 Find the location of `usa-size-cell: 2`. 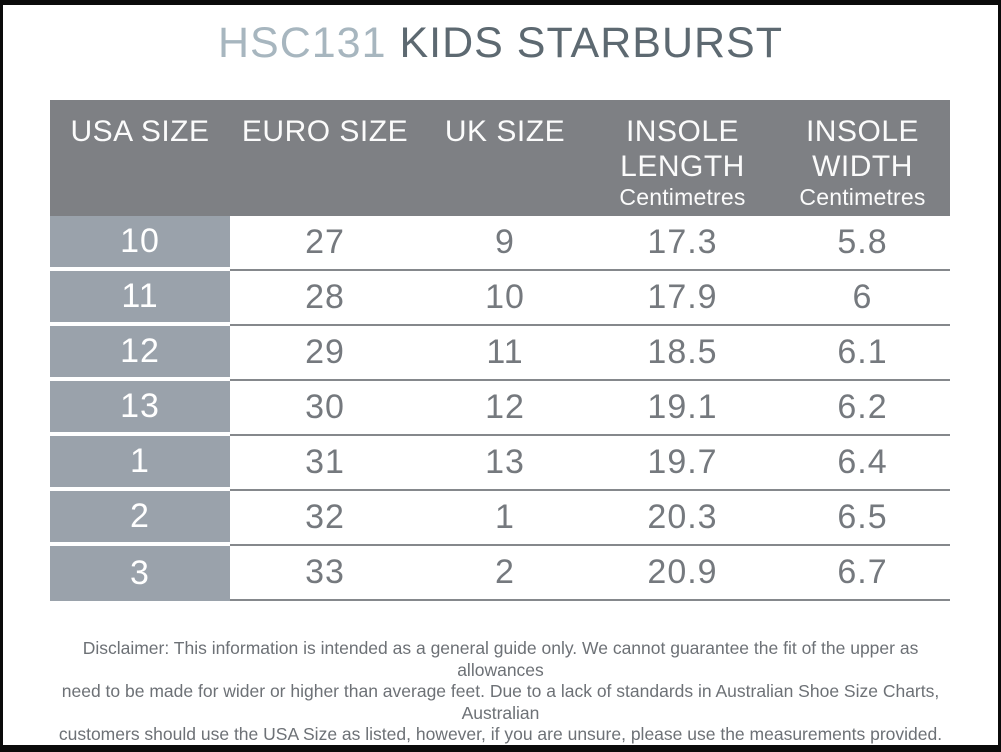

usa-size-cell: 2 is located at coordinates (140, 518).